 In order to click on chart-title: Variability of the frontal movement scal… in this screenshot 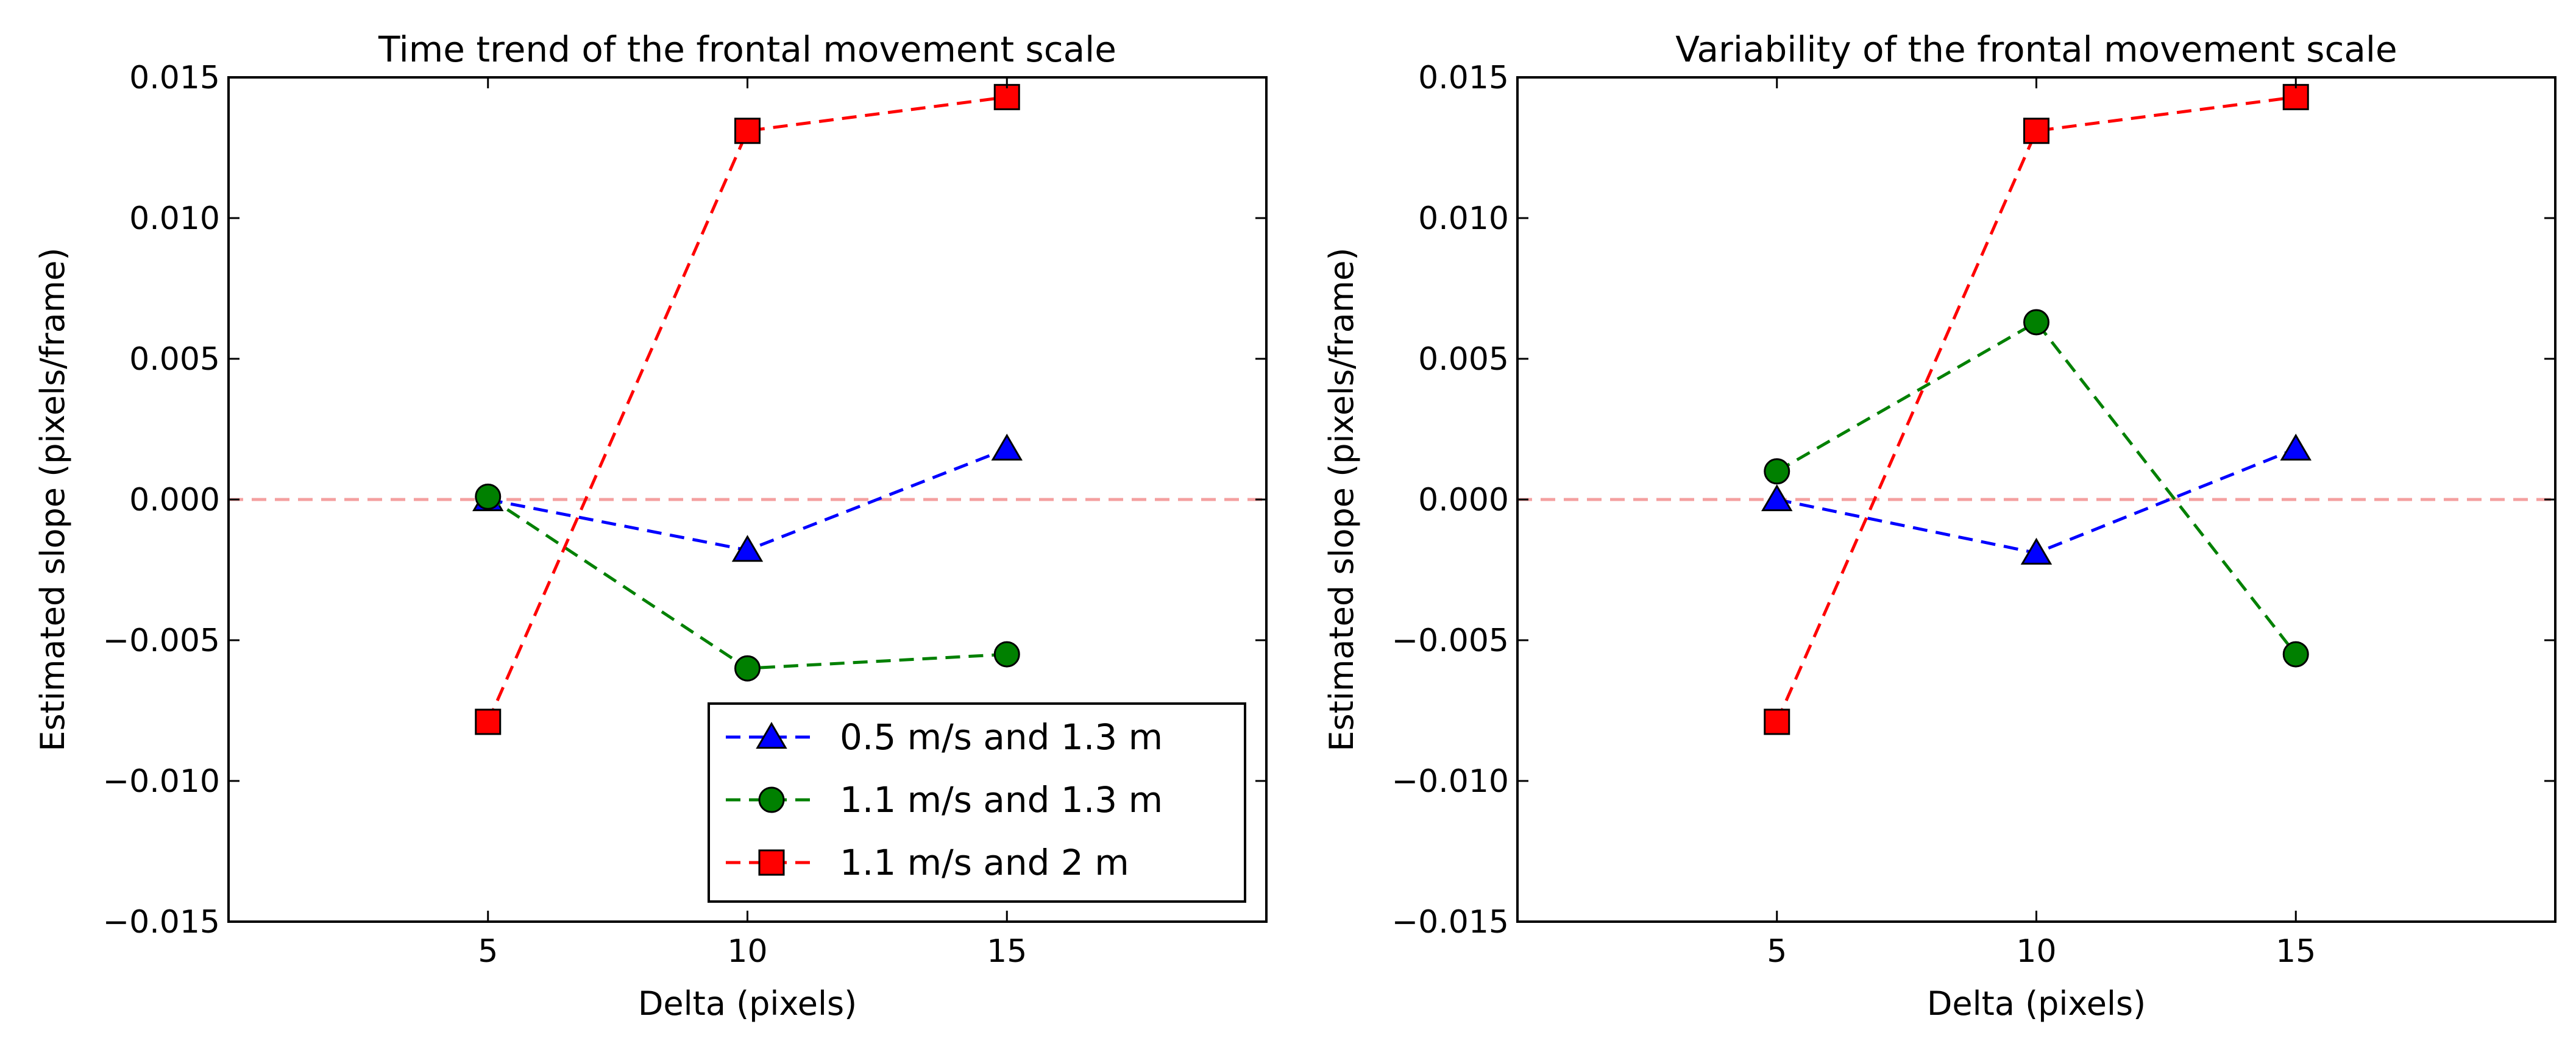, I will do `click(2036, 49)`.